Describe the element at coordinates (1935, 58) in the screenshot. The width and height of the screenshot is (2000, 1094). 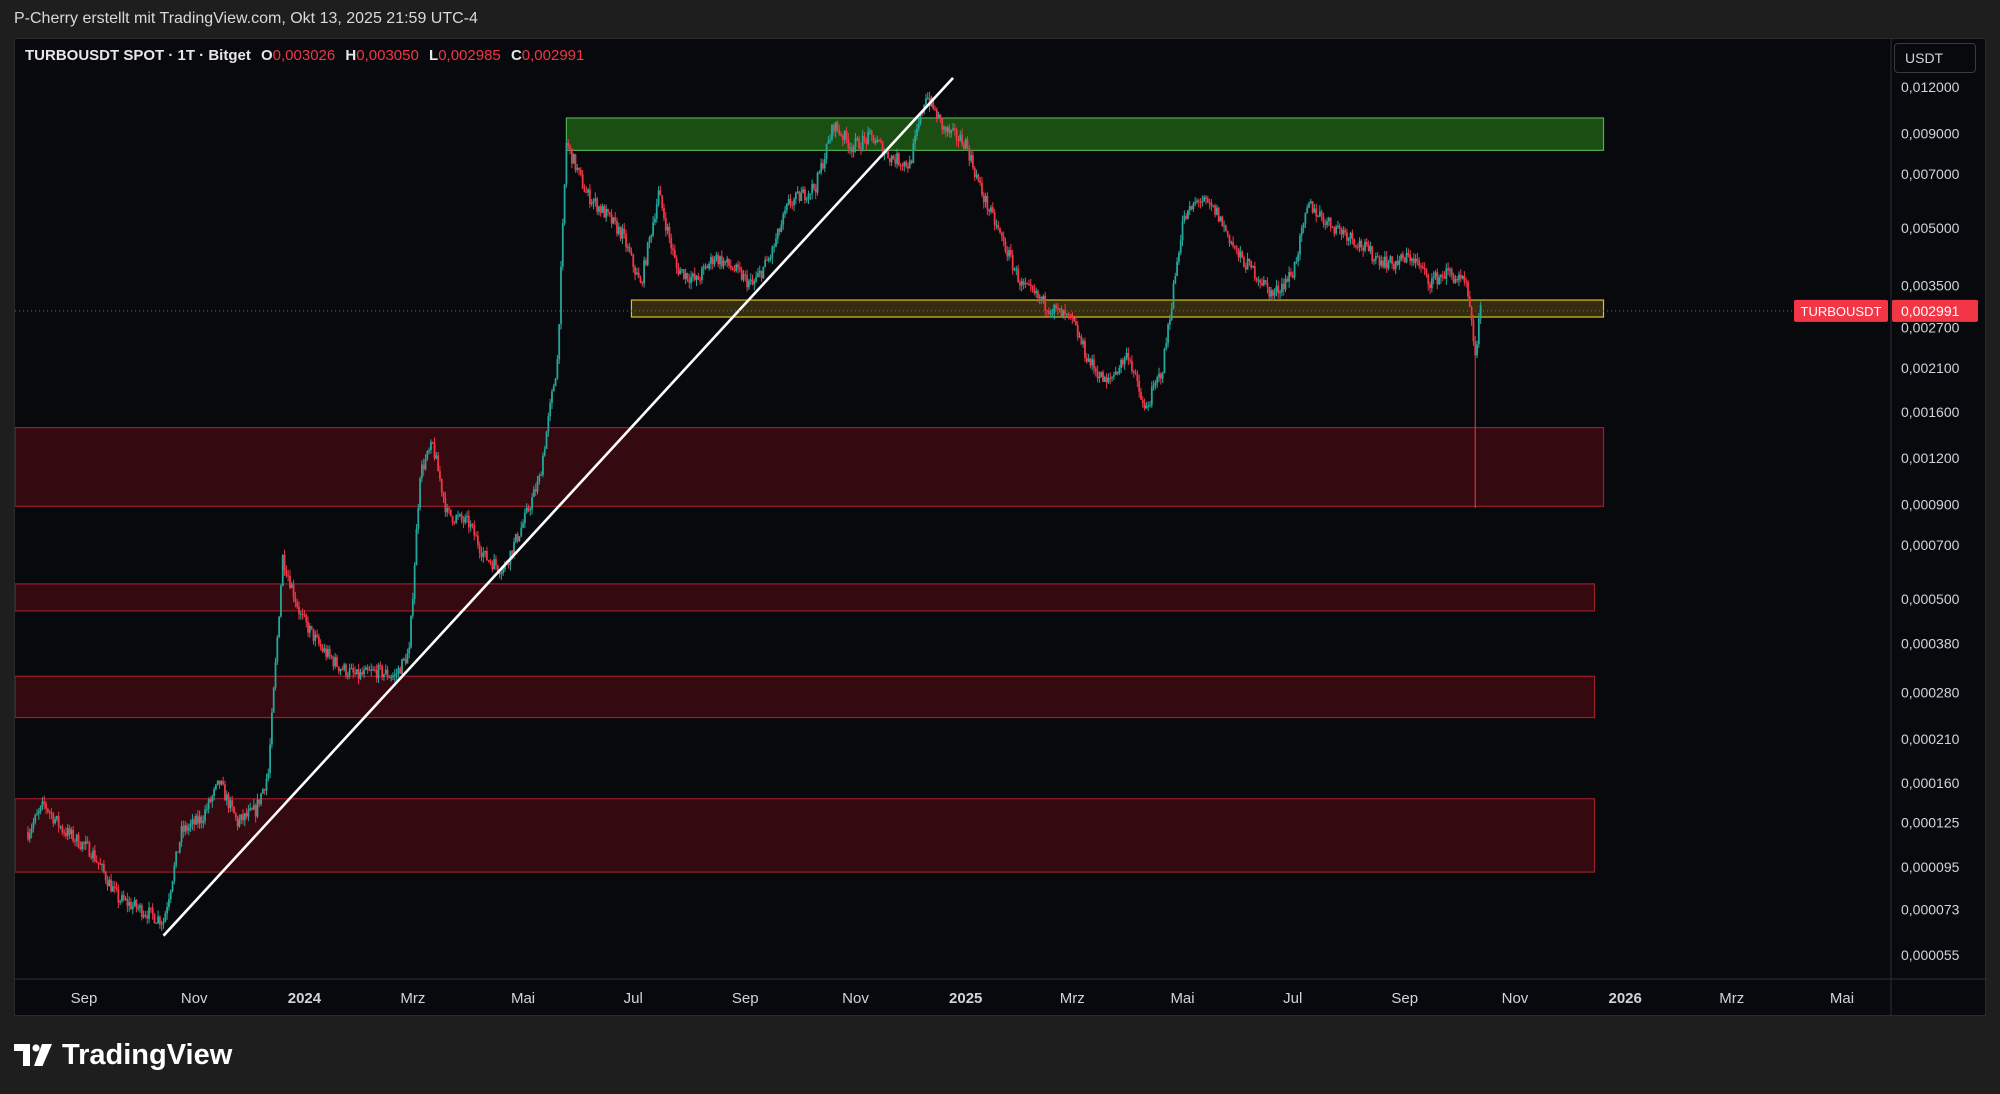
I see `currency-selector: USDT` at that location.